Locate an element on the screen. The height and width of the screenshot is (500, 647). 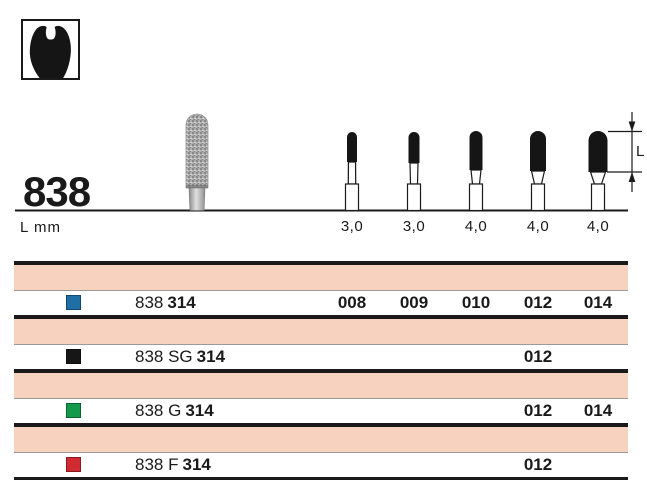
product-code-figure: 838 SG is located at coordinates (164, 356).